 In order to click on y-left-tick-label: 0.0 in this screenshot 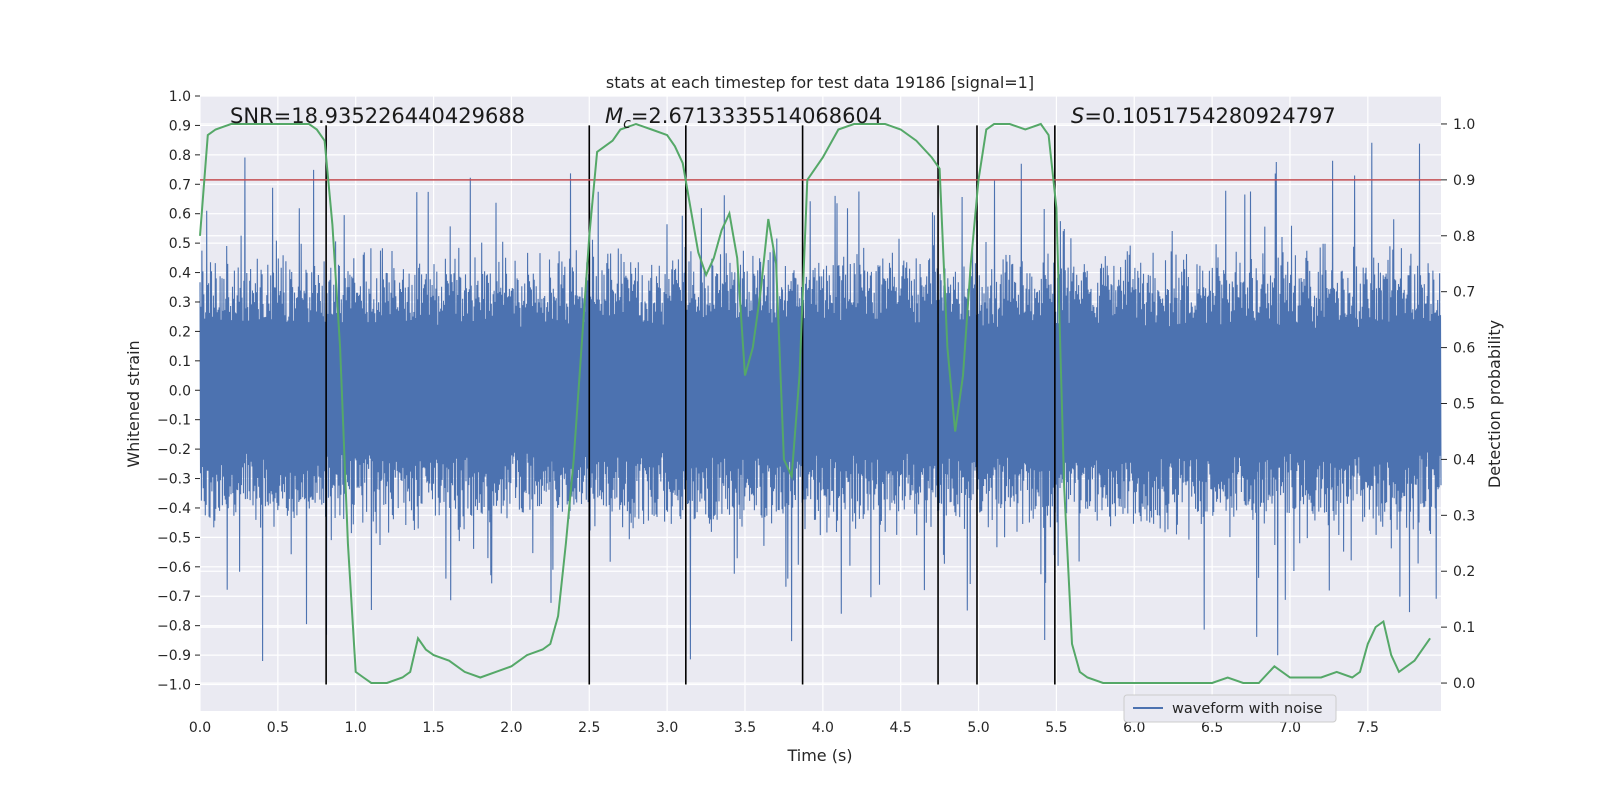, I will do `click(180, 391)`.